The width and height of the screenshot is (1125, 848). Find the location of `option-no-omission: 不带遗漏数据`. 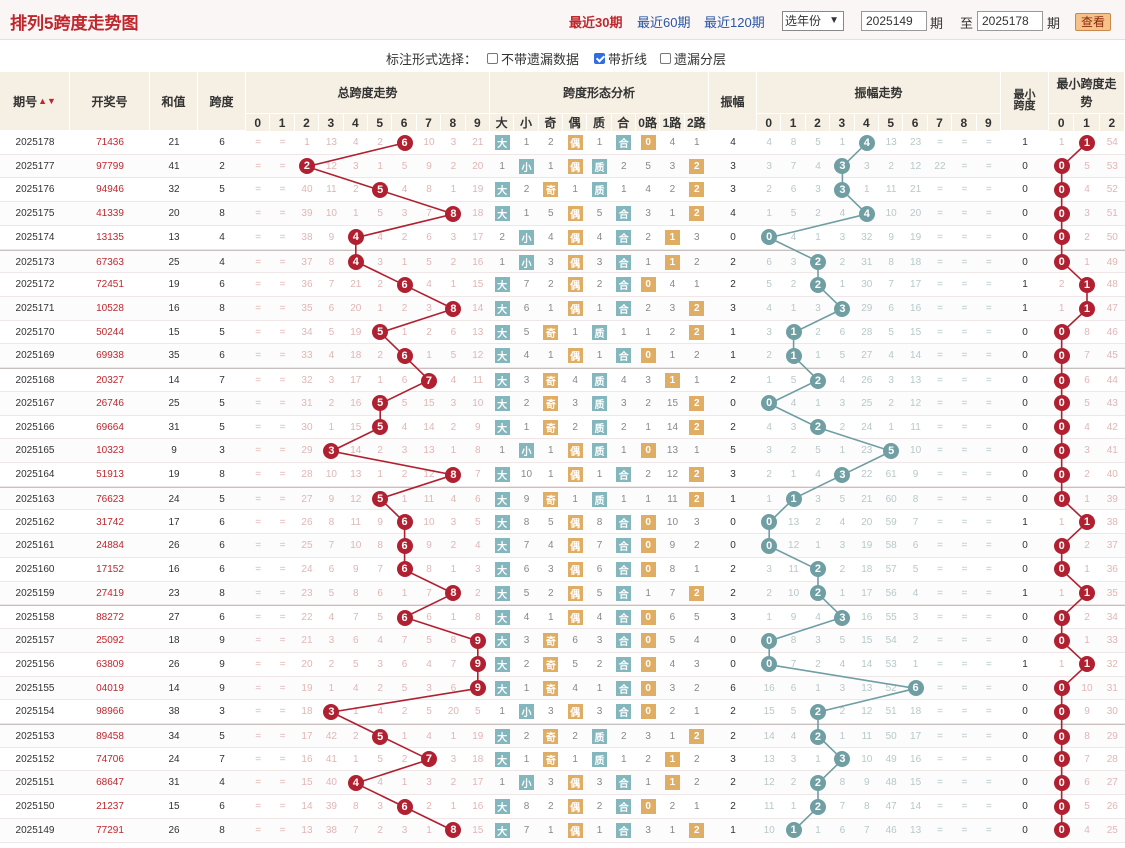

option-no-omission: 不带遗漏数据 is located at coordinates (533, 58).